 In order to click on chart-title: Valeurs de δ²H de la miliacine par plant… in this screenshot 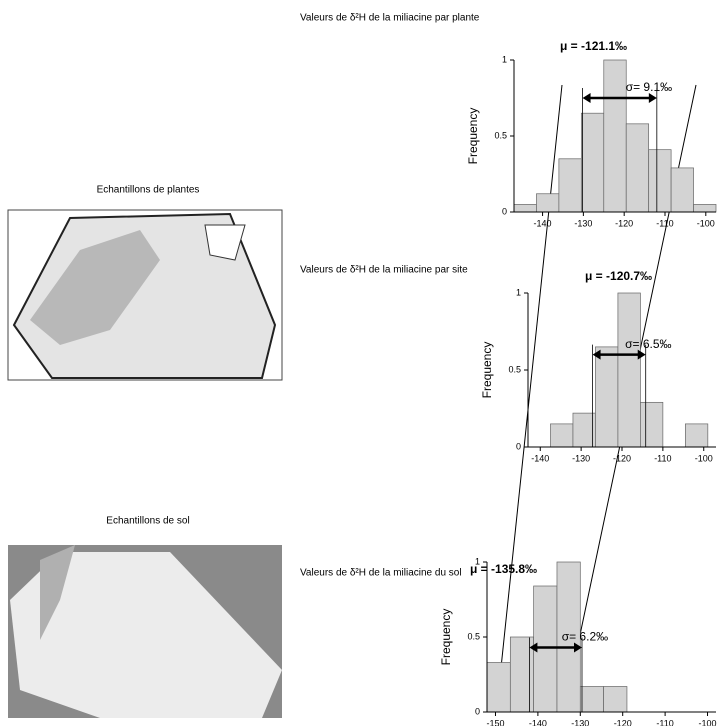, I will do `click(390, 18)`.